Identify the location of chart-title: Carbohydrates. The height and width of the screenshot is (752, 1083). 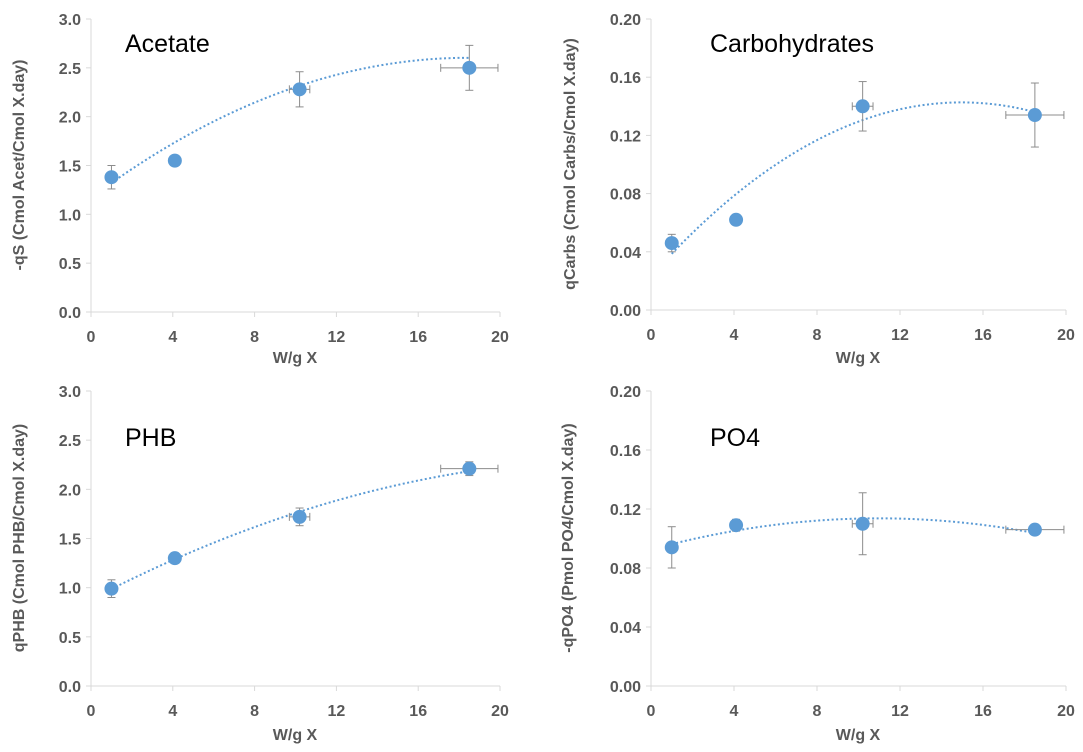
(792, 44).